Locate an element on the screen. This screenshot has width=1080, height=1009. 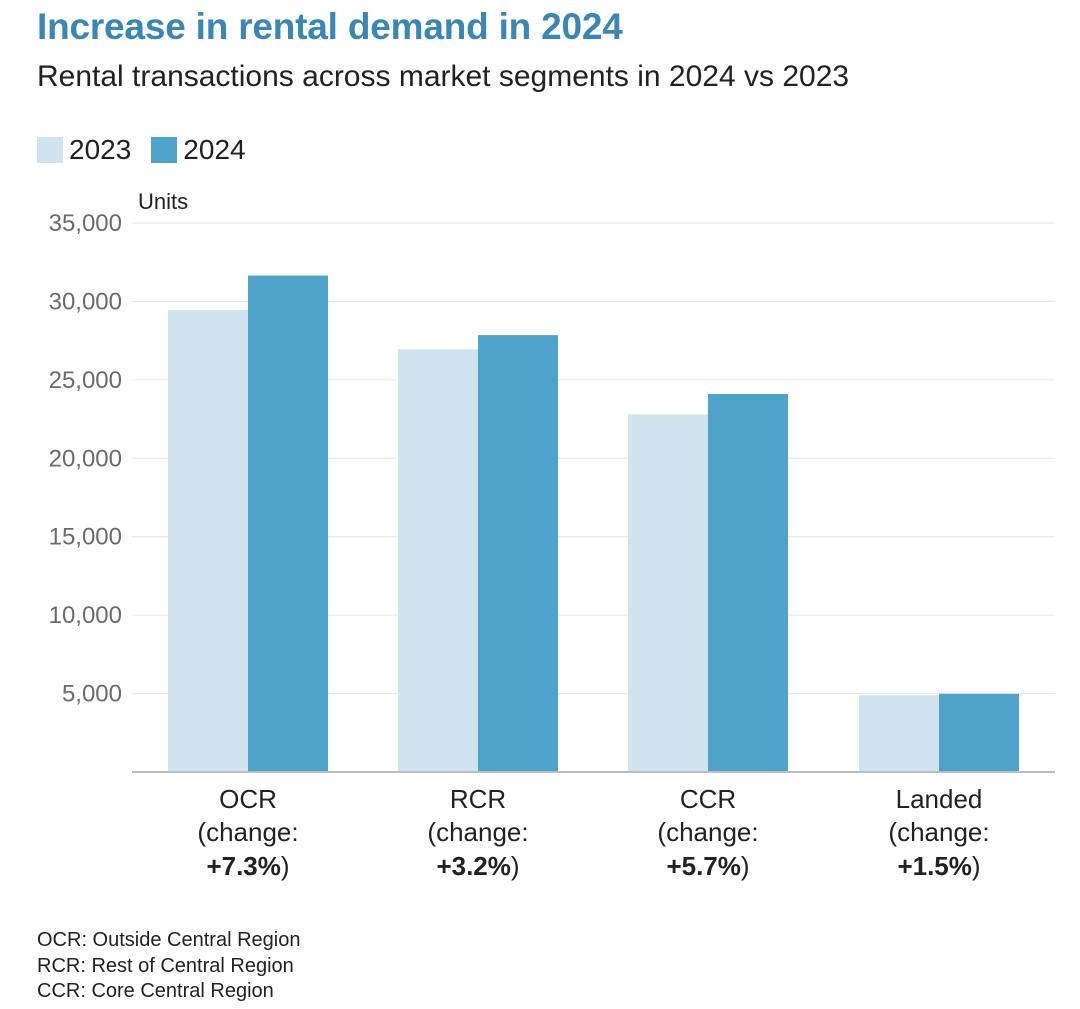
change-percent: +3.2% is located at coordinates (473, 866).